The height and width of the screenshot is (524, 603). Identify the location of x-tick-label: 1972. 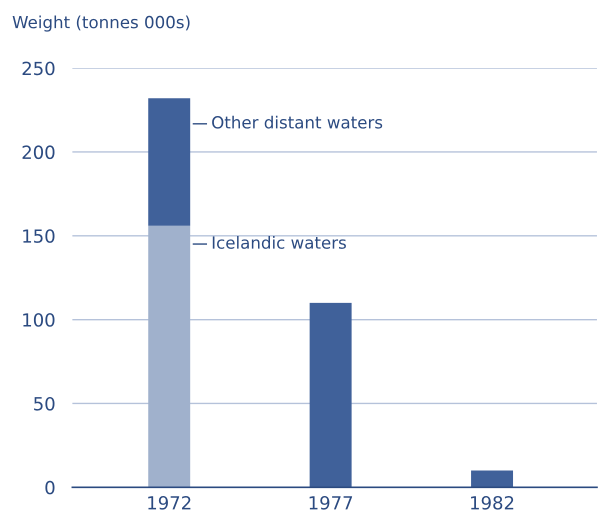
(169, 503).